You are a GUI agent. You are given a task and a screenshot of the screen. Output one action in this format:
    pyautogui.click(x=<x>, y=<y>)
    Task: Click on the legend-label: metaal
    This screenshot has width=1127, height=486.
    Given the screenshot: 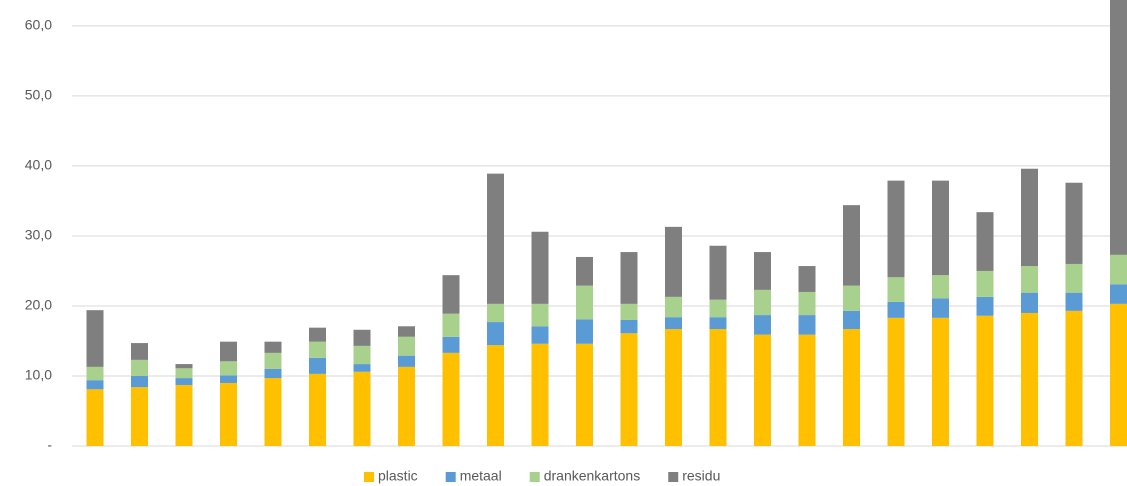 What is the action you would take?
    pyautogui.click(x=481, y=476)
    